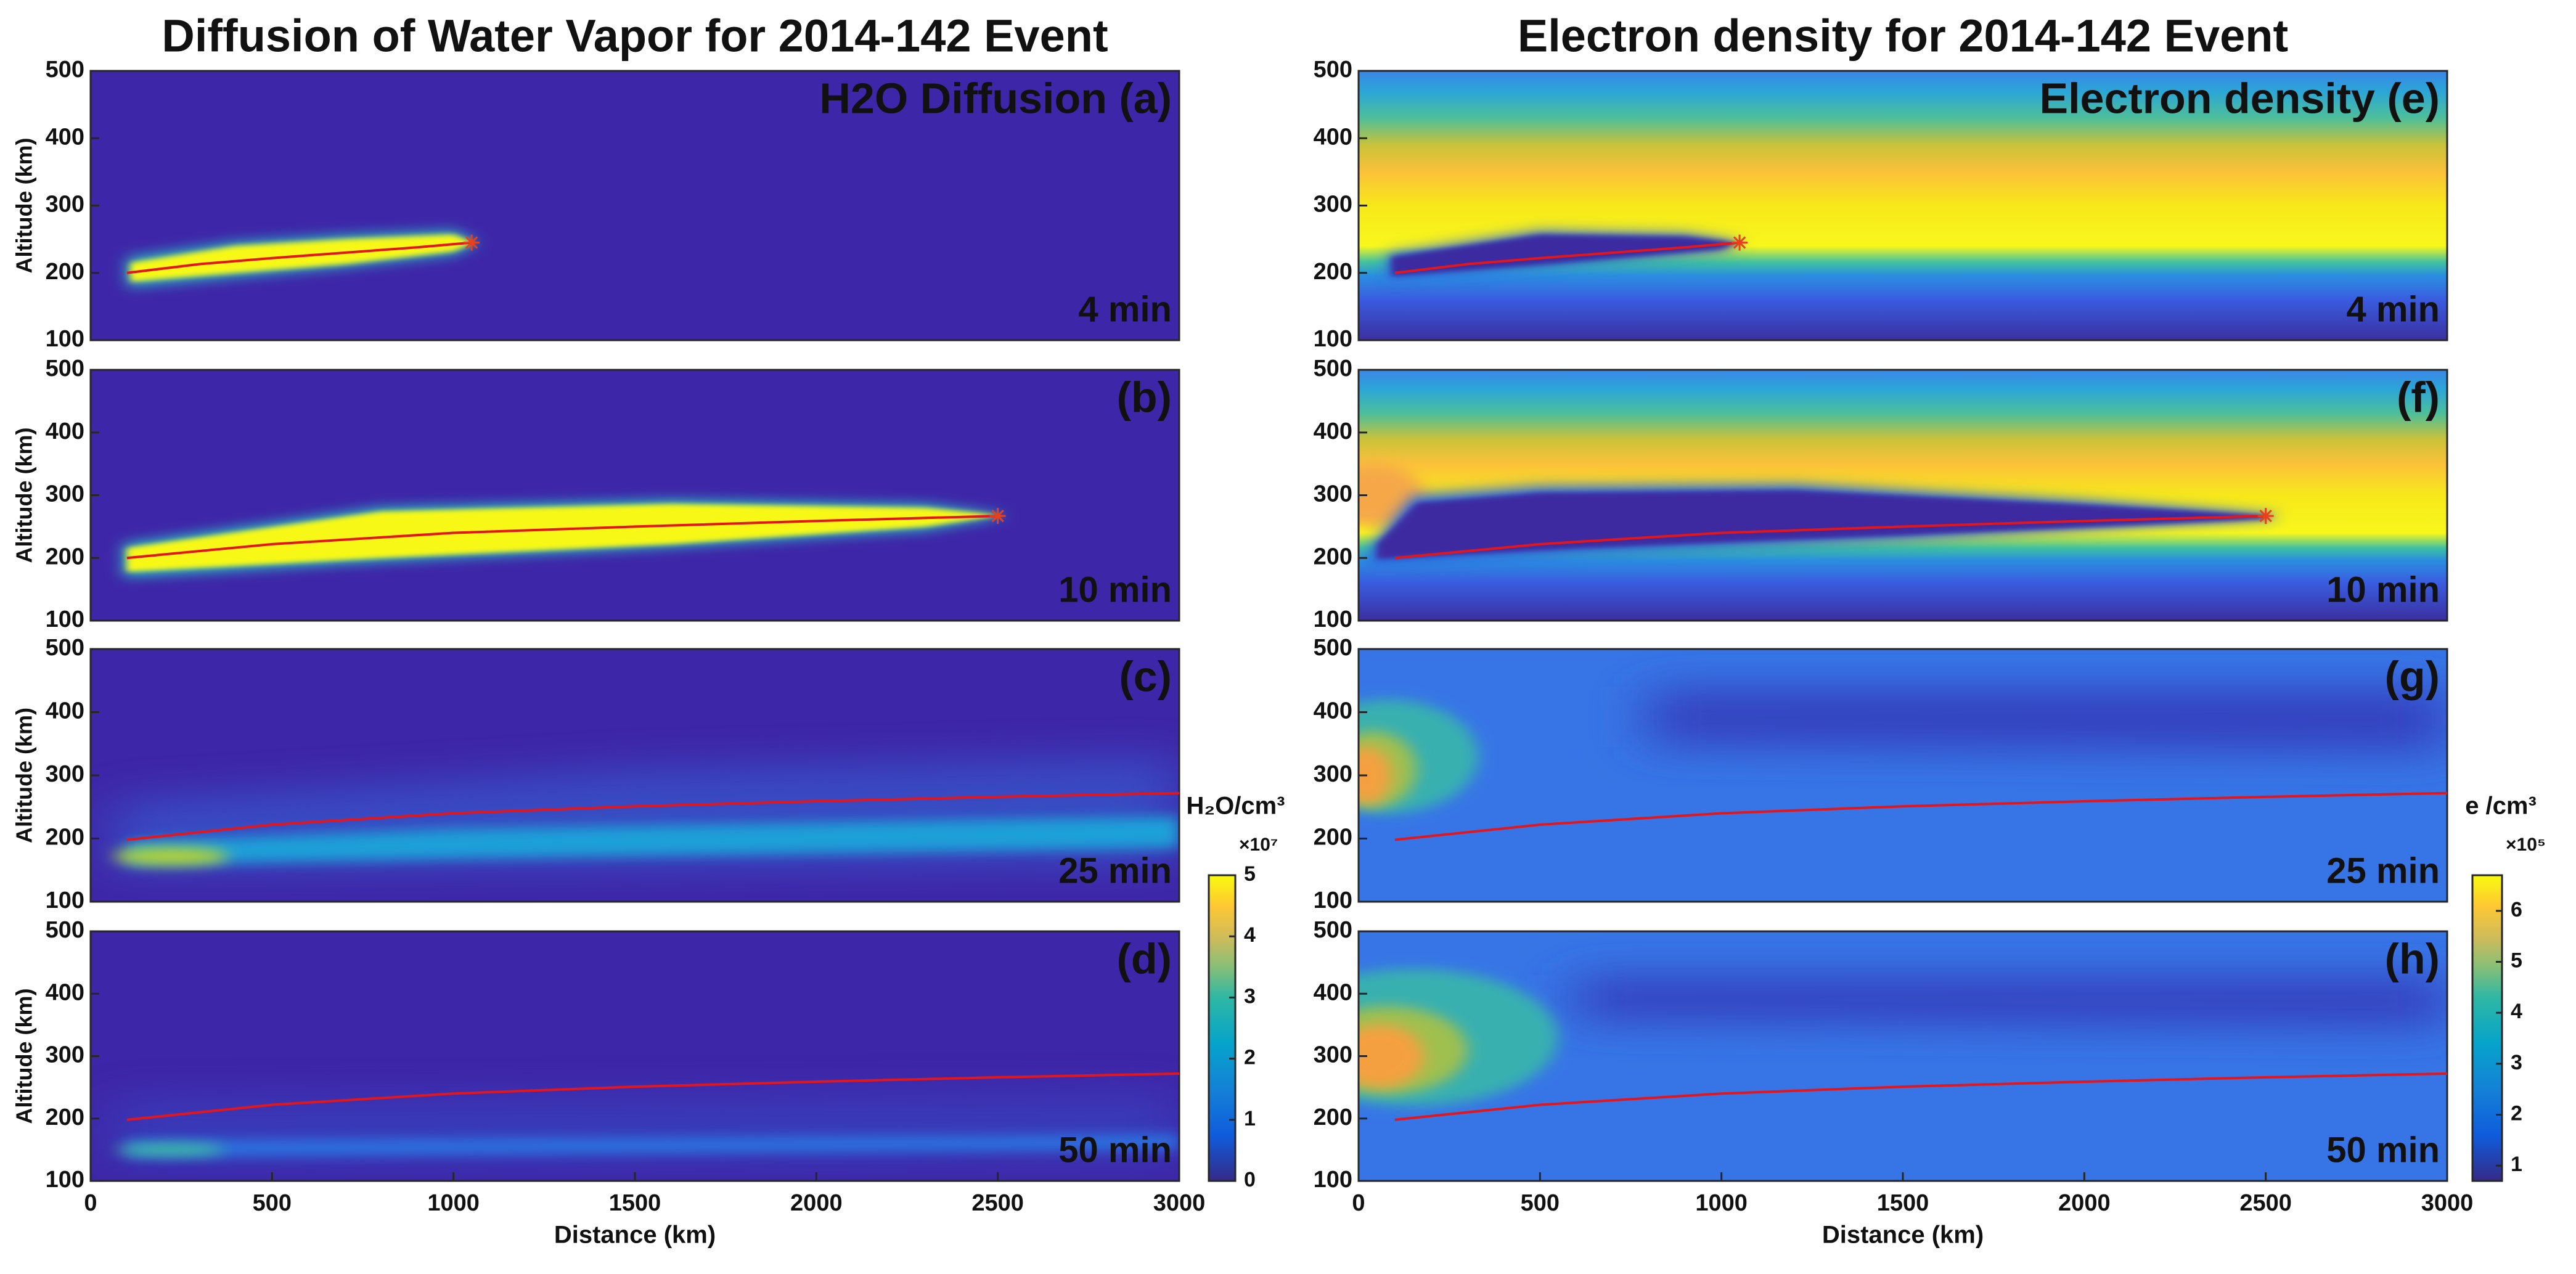 This screenshot has height=1274, width=2576. I want to click on colorbar-tick-label: 6, so click(2516, 909).